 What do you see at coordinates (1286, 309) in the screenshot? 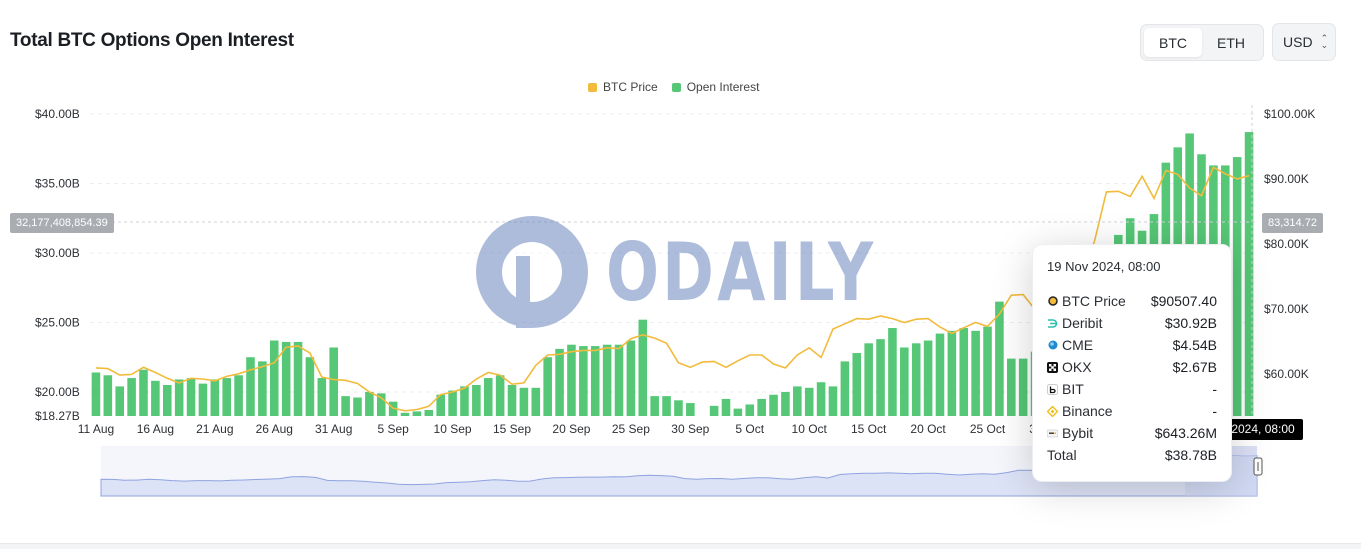
I see `right-axis-tick-label: $70.00K` at bounding box center [1286, 309].